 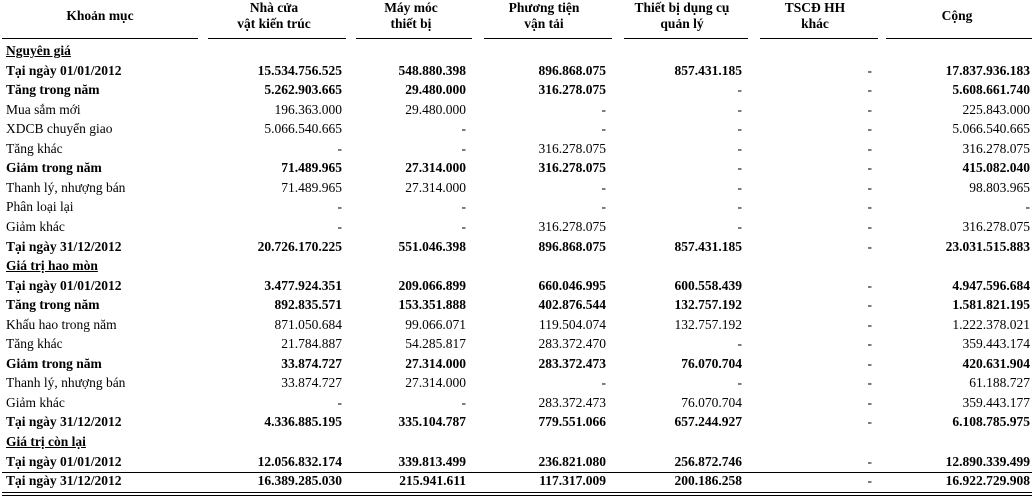 I want to click on row-value: 17.837.936.183, so click(x=987, y=70).